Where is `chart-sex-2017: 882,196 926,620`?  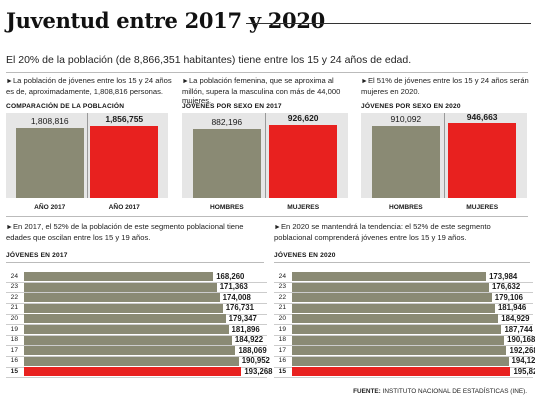
chart-sex-2017: 882,196 926,620 is located at coordinates (265, 155).